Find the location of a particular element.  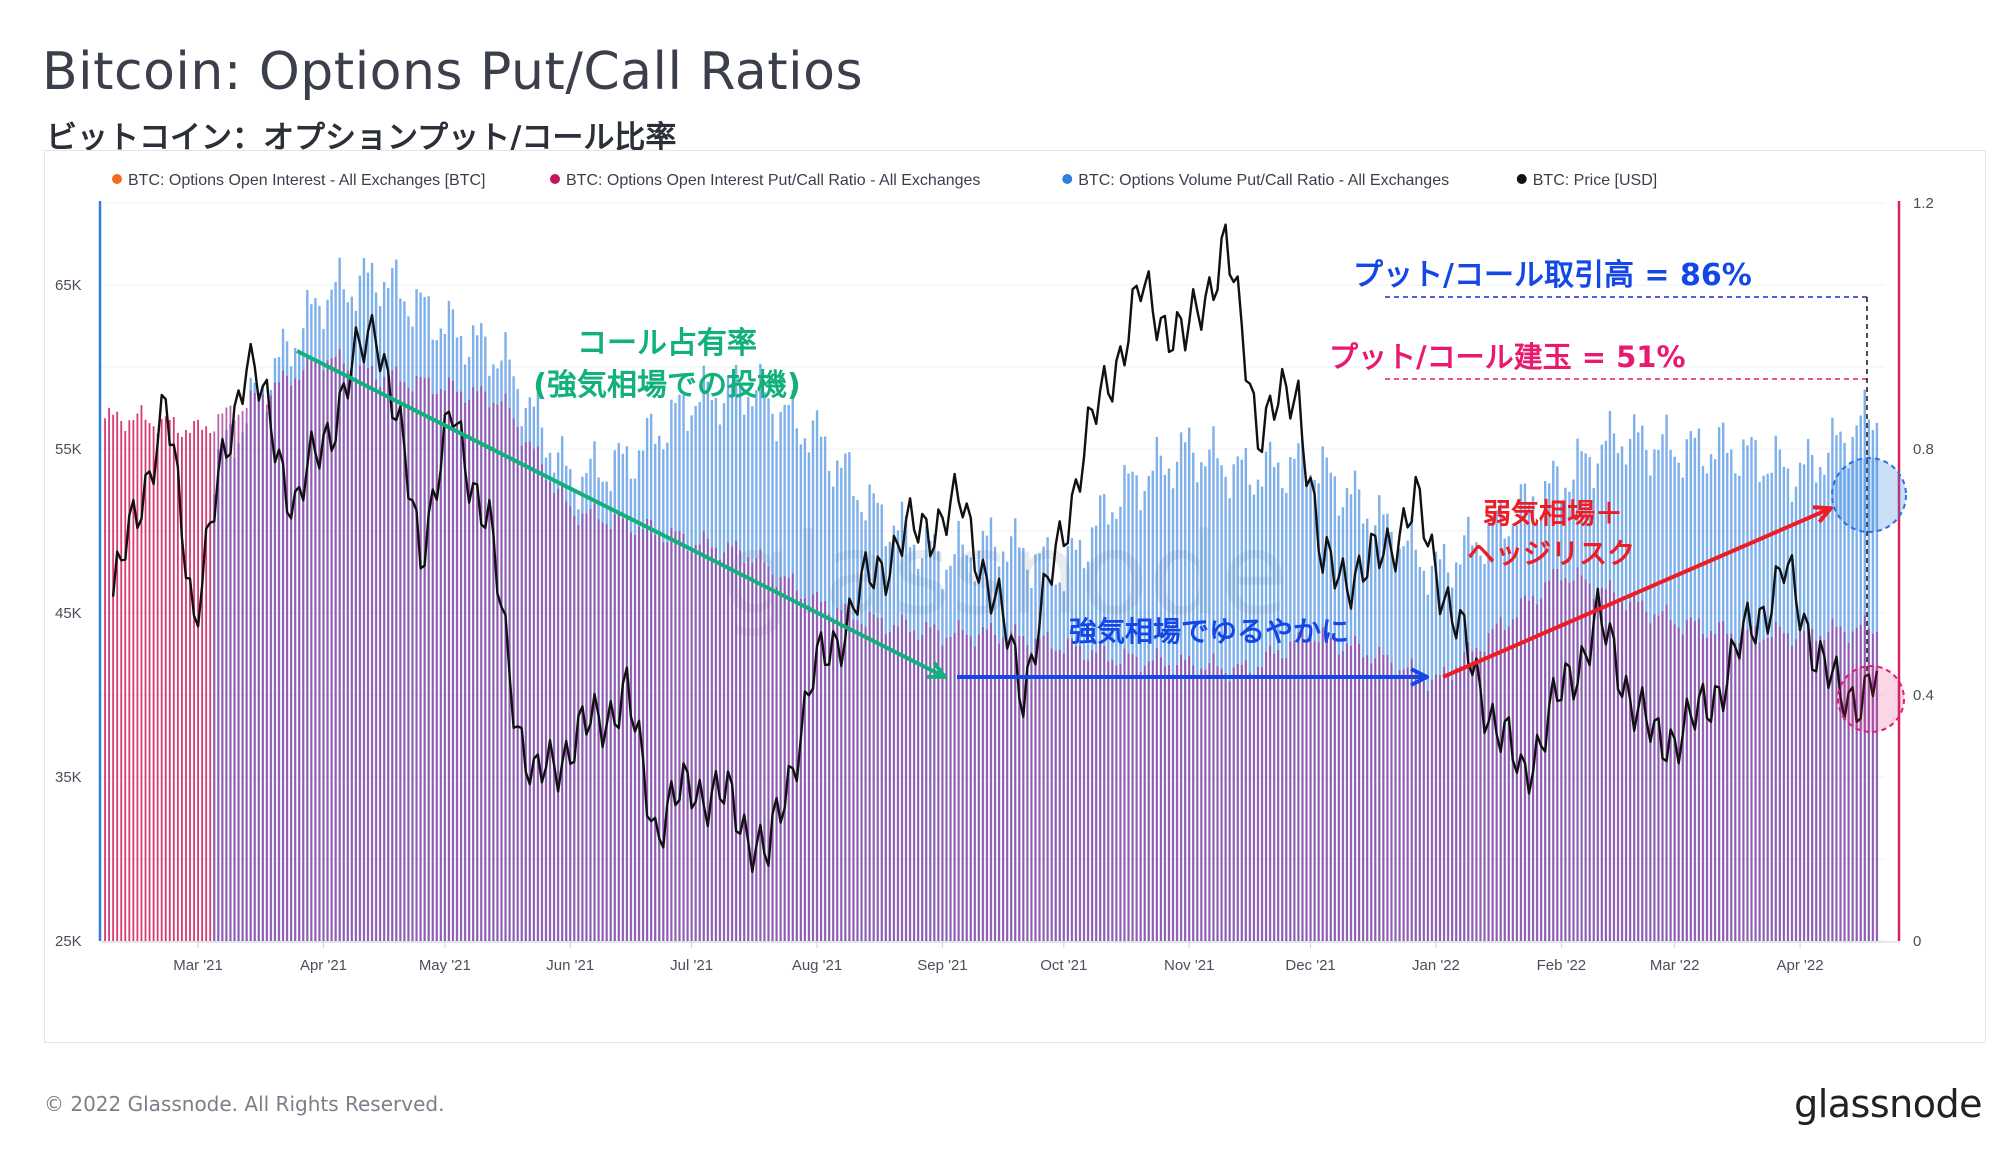

y-left-tick-45K: 45K is located at coordinates (68, 613).